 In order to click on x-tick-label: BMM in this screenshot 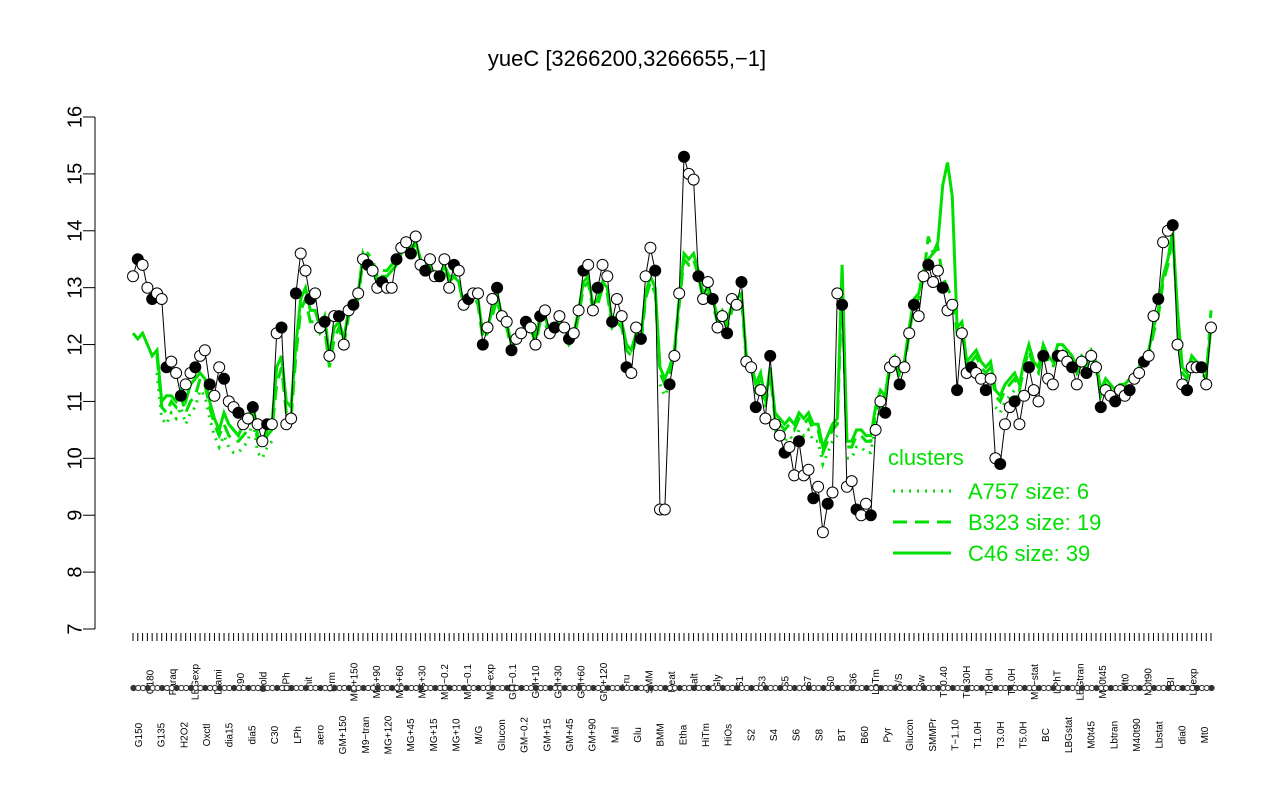, I will do `click(661, 734)`.